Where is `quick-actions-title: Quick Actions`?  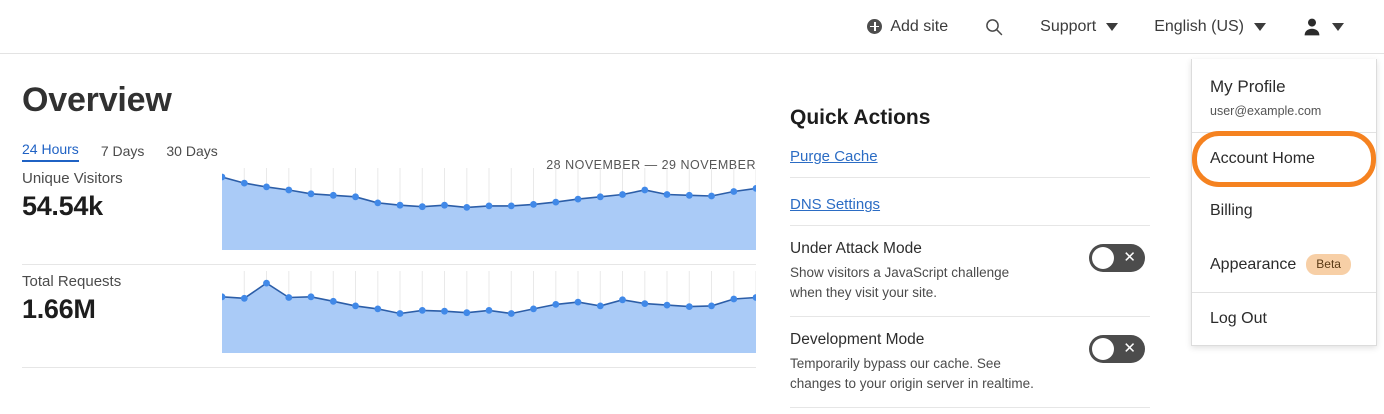 quick-actions-title: Quick Actions is located at coordinates (860, 117).